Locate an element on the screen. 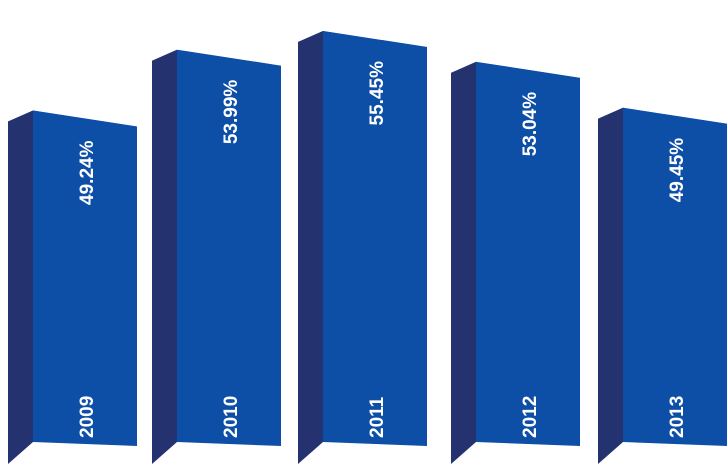 This screenshot has width=728, height=466. bar-value-label: 53.99% is located at coordinates (231, 112).